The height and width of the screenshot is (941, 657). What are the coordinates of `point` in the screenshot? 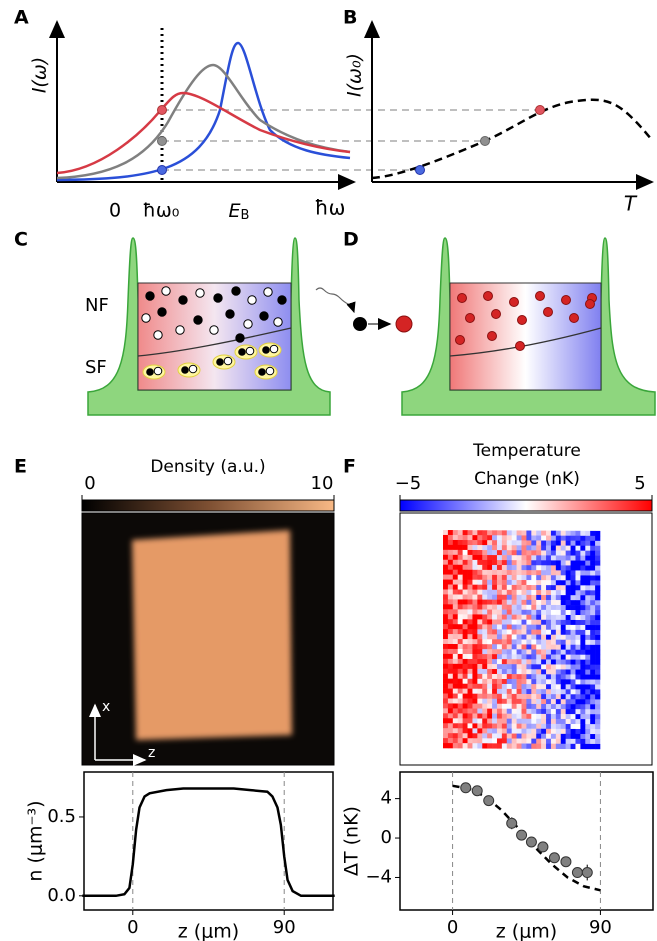 It's located at (531, 842).